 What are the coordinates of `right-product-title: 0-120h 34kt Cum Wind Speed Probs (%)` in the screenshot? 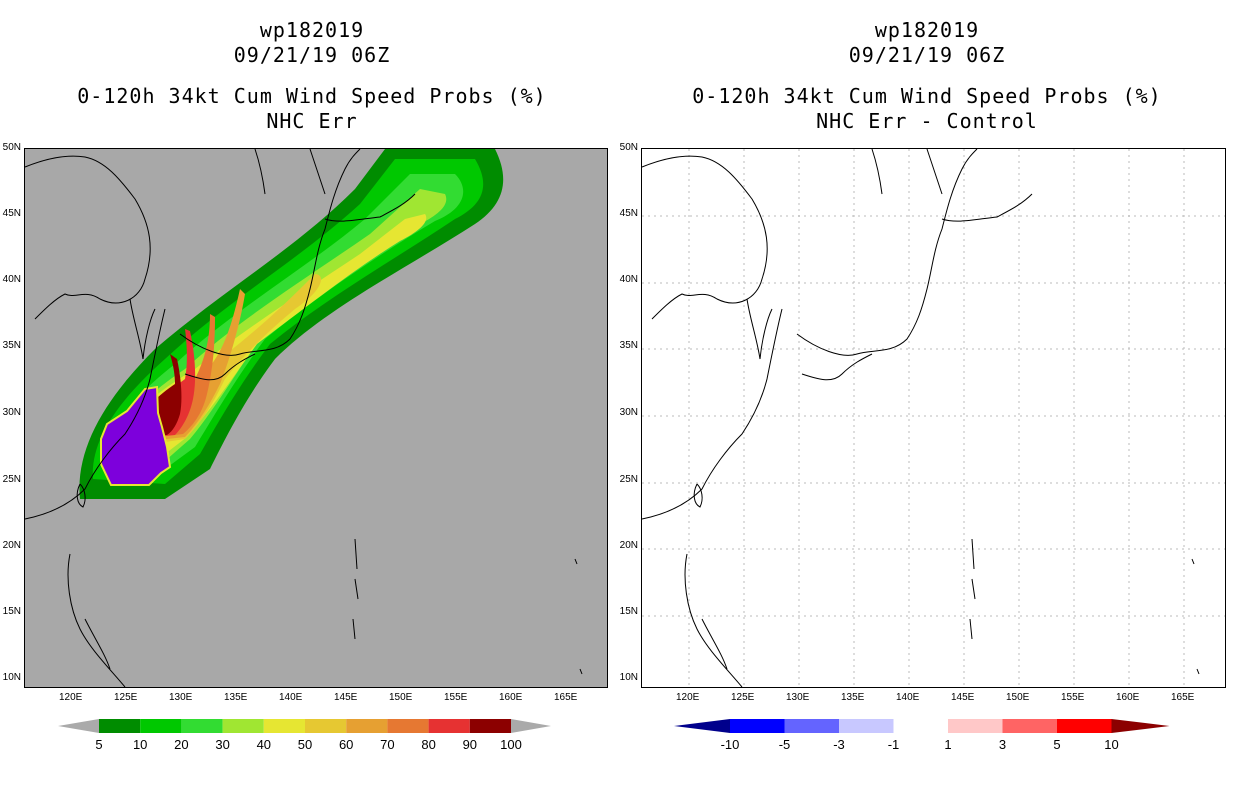 It's located at (927, 96).